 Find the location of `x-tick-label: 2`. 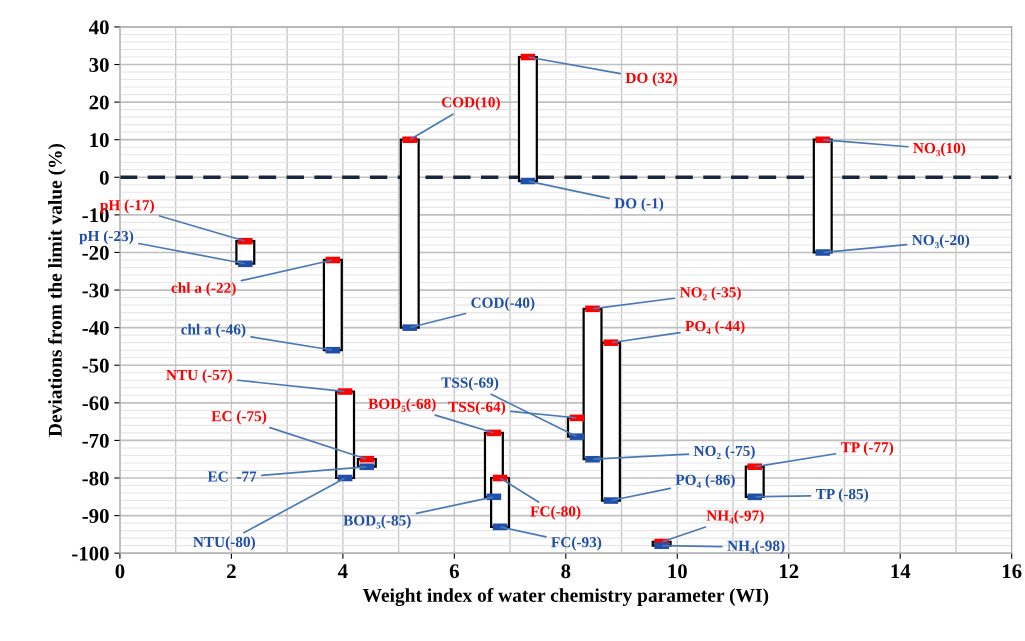

x-tick-label: 2 is located at coordinates (231, 571).